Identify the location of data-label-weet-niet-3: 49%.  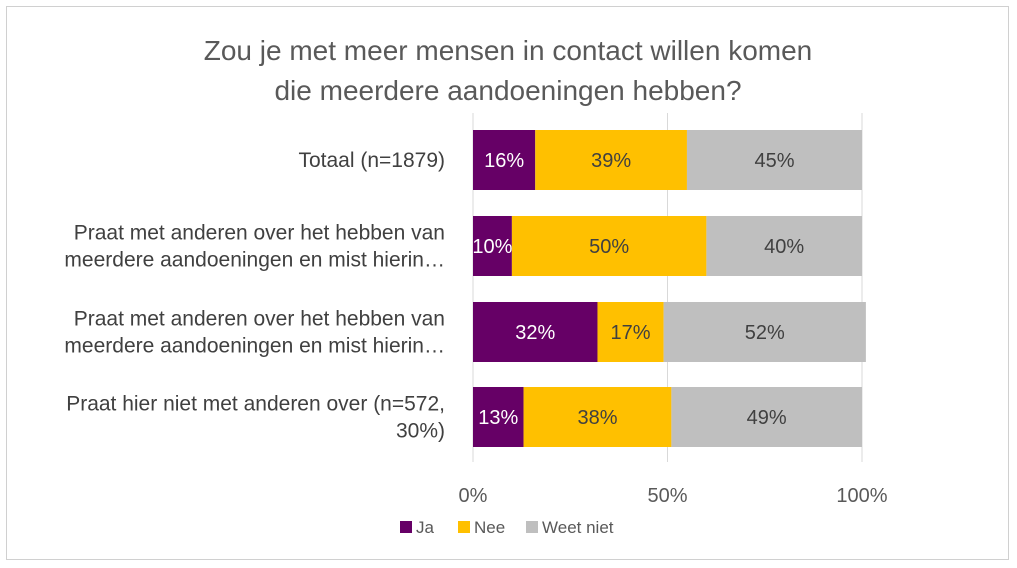
(767, 418).